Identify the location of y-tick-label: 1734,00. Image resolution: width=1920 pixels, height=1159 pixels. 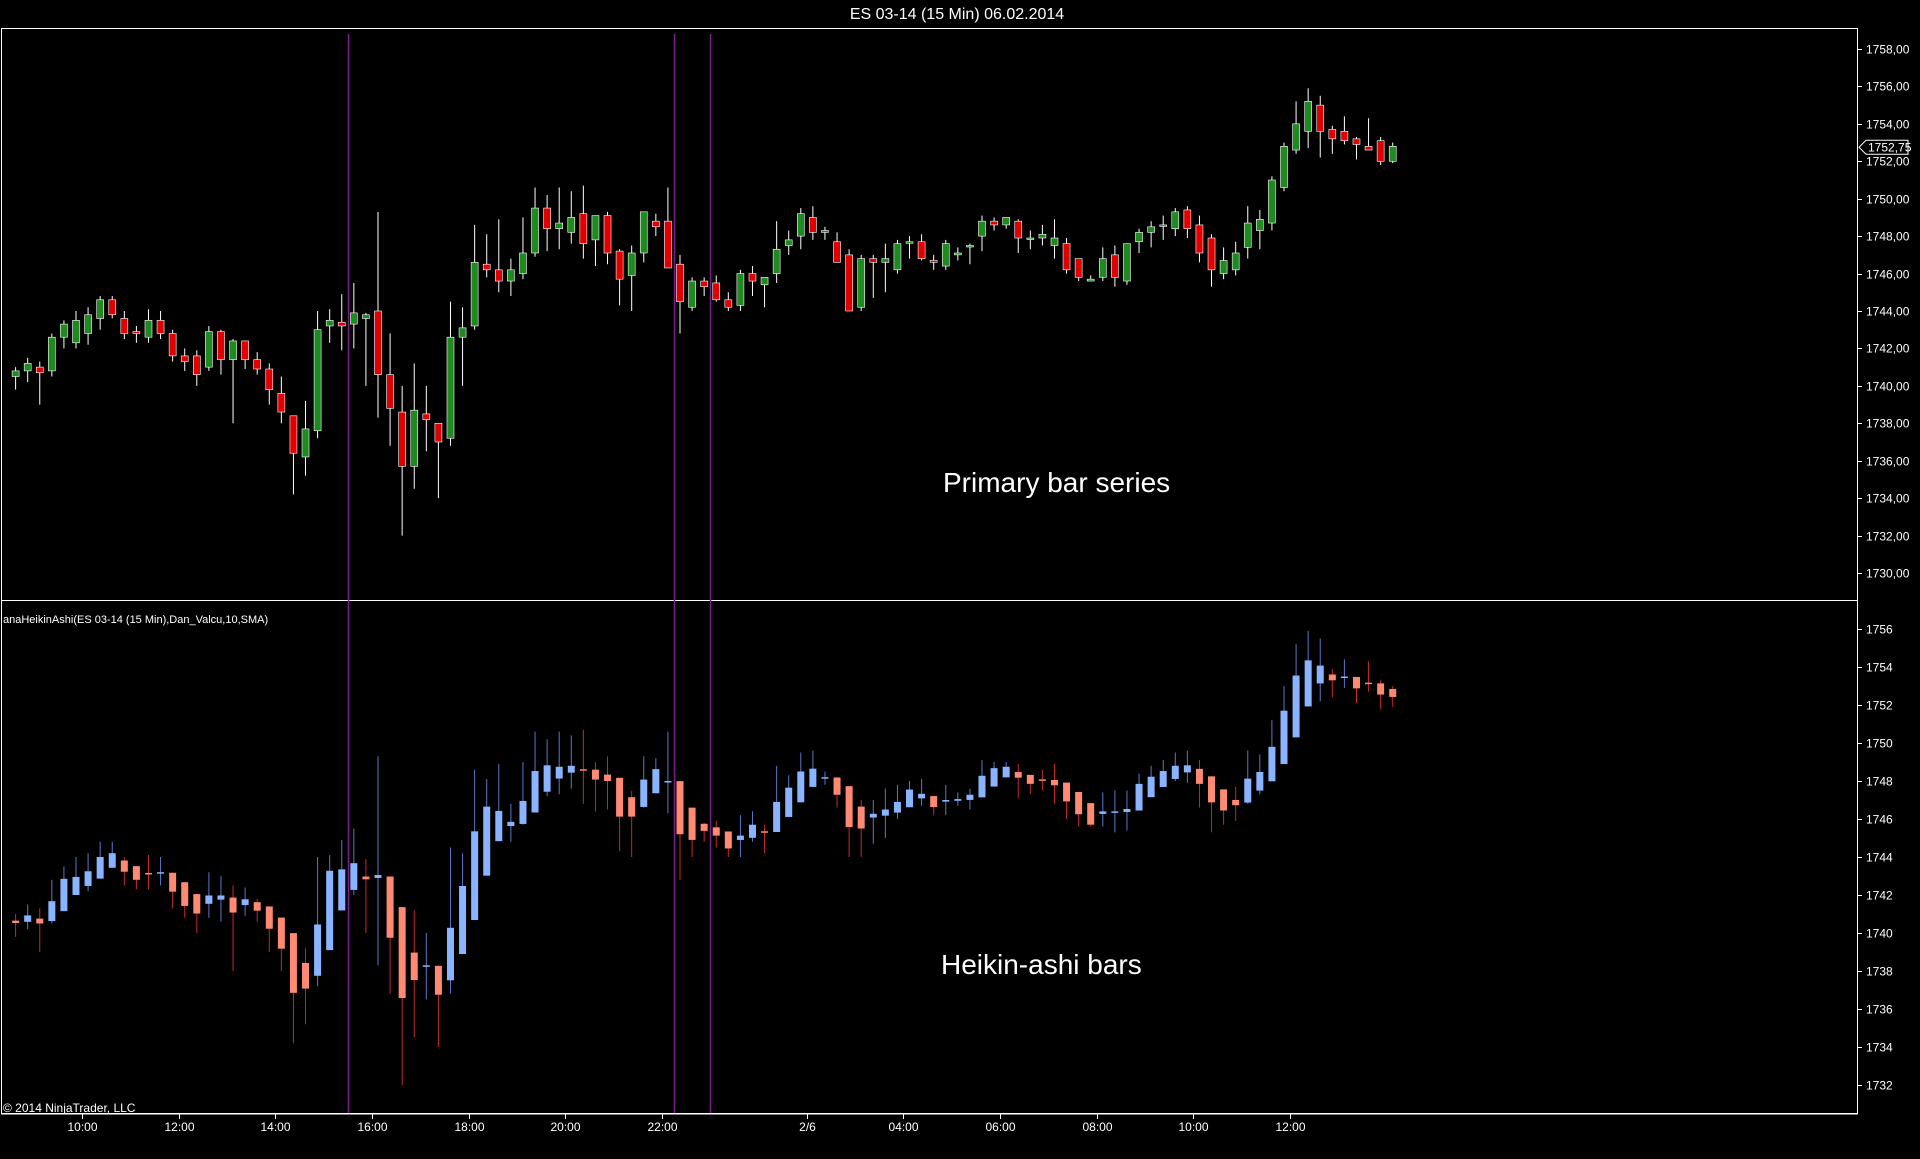
(1888, 499).